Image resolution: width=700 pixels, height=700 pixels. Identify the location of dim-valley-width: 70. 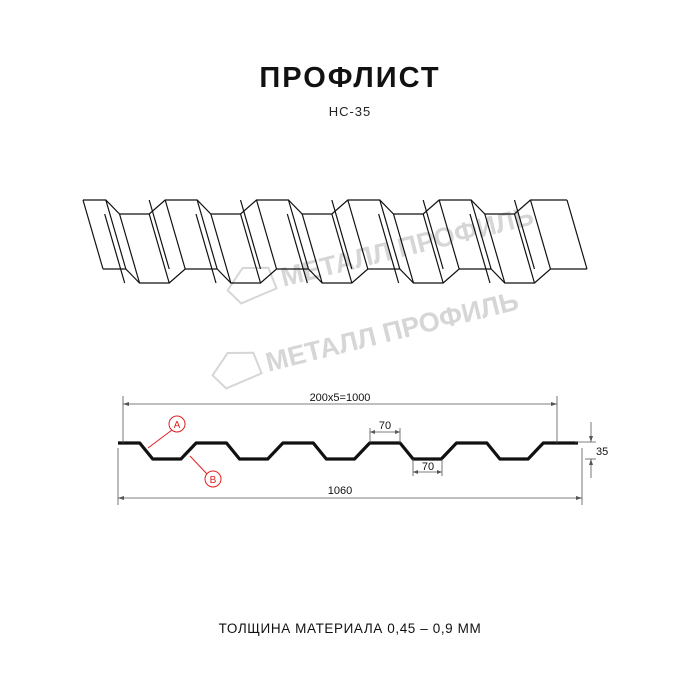
(428, 467).